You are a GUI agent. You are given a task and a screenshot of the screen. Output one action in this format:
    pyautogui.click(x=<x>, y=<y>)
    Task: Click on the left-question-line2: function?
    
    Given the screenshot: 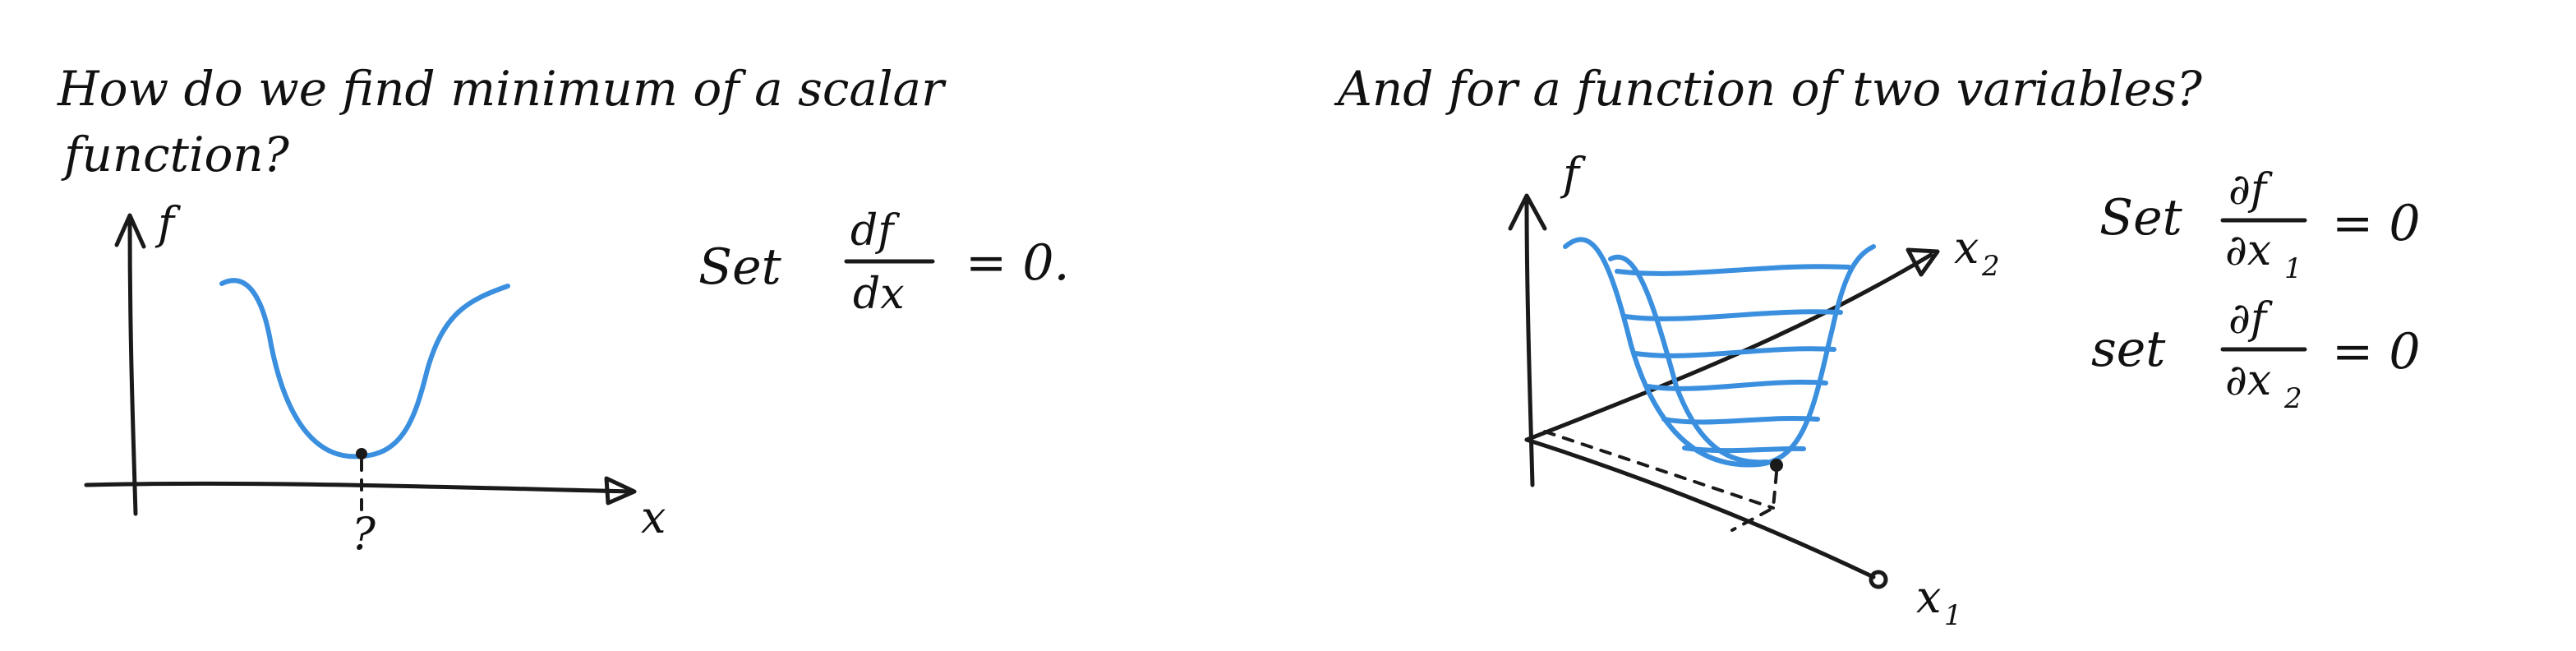 What is the action you would take?
    pyautogui.click(x=175, y=154)
    